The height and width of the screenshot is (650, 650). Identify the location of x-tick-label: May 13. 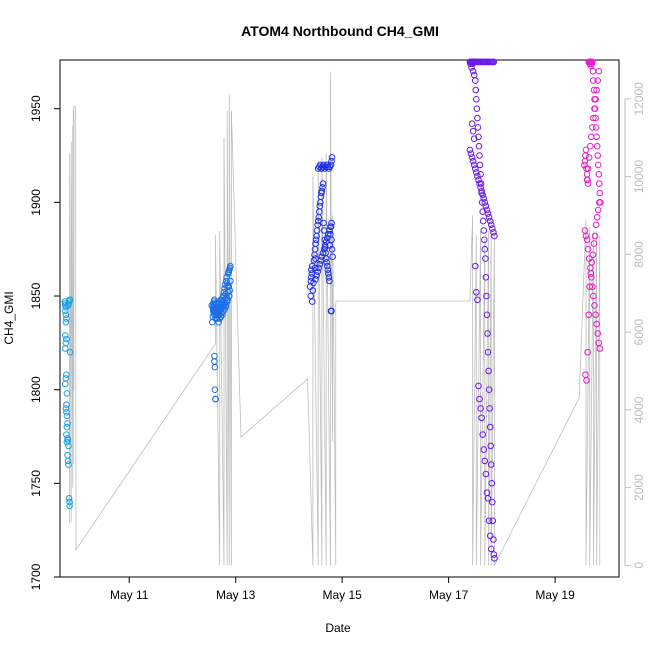
(236, 595).